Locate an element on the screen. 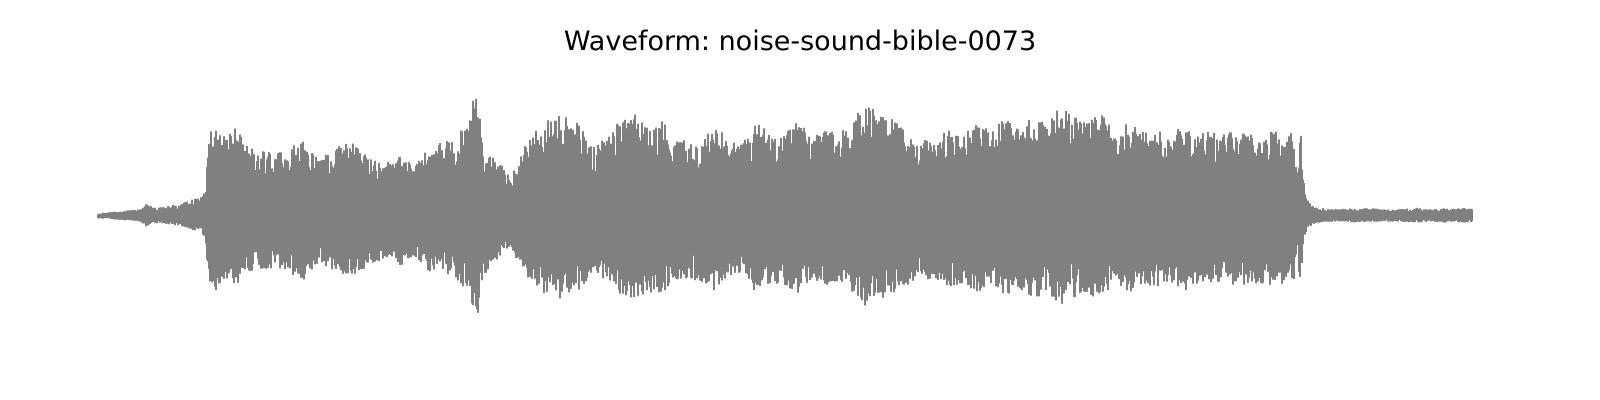  chart-title: Waveform: noise-sound-bible-0073 is located at coordinates (800, 41).